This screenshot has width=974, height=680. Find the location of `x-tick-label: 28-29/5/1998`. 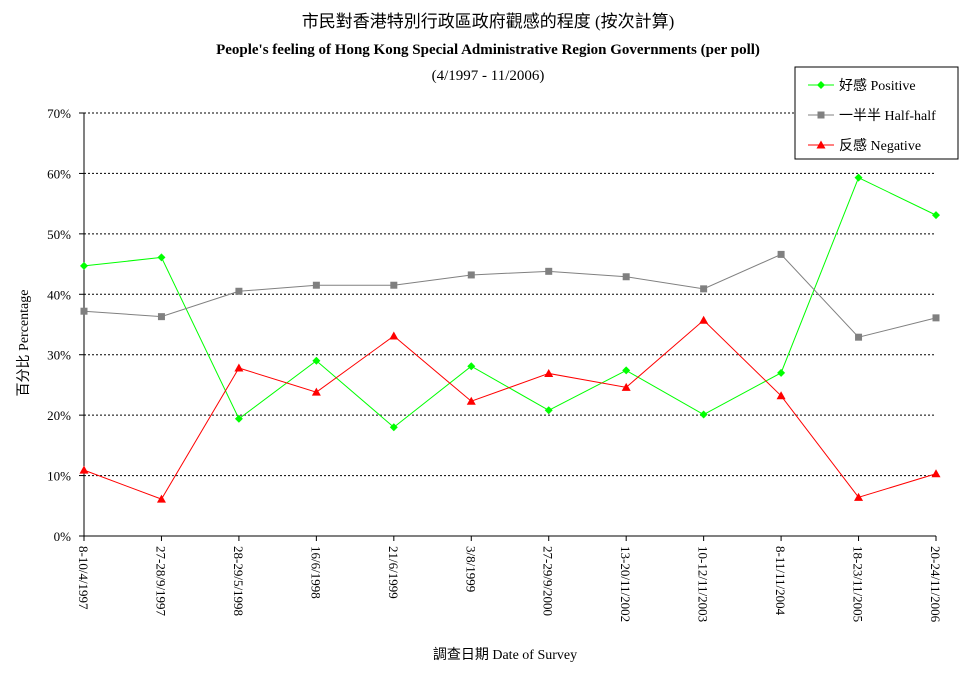

x-tick-label: 28-29/5/1998 is located at coordinates (238, 581).